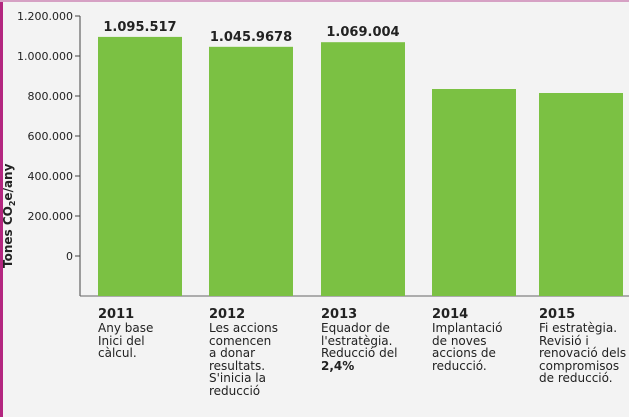  I want to click on y-tick-label: 0, so click(69, 256).